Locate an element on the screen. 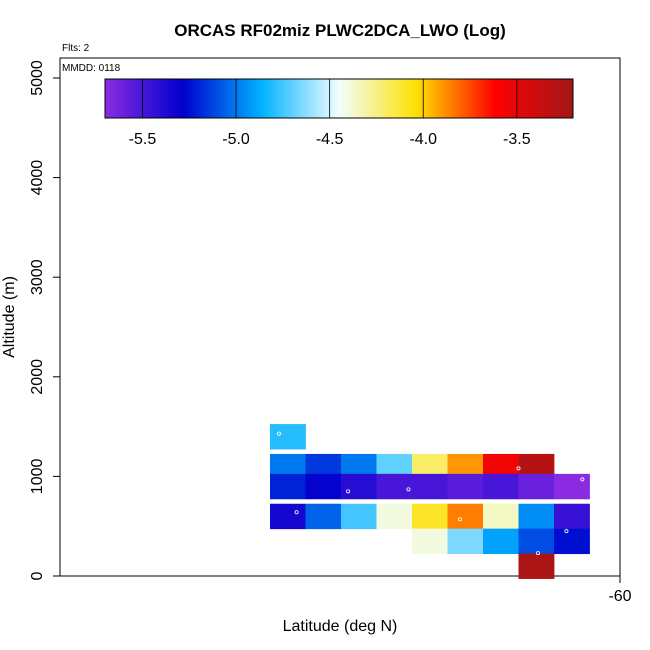 Image resolution: width=650 pixels, height=650 pixels. y-tick-label: 0 is located at coordinates (37, 575).